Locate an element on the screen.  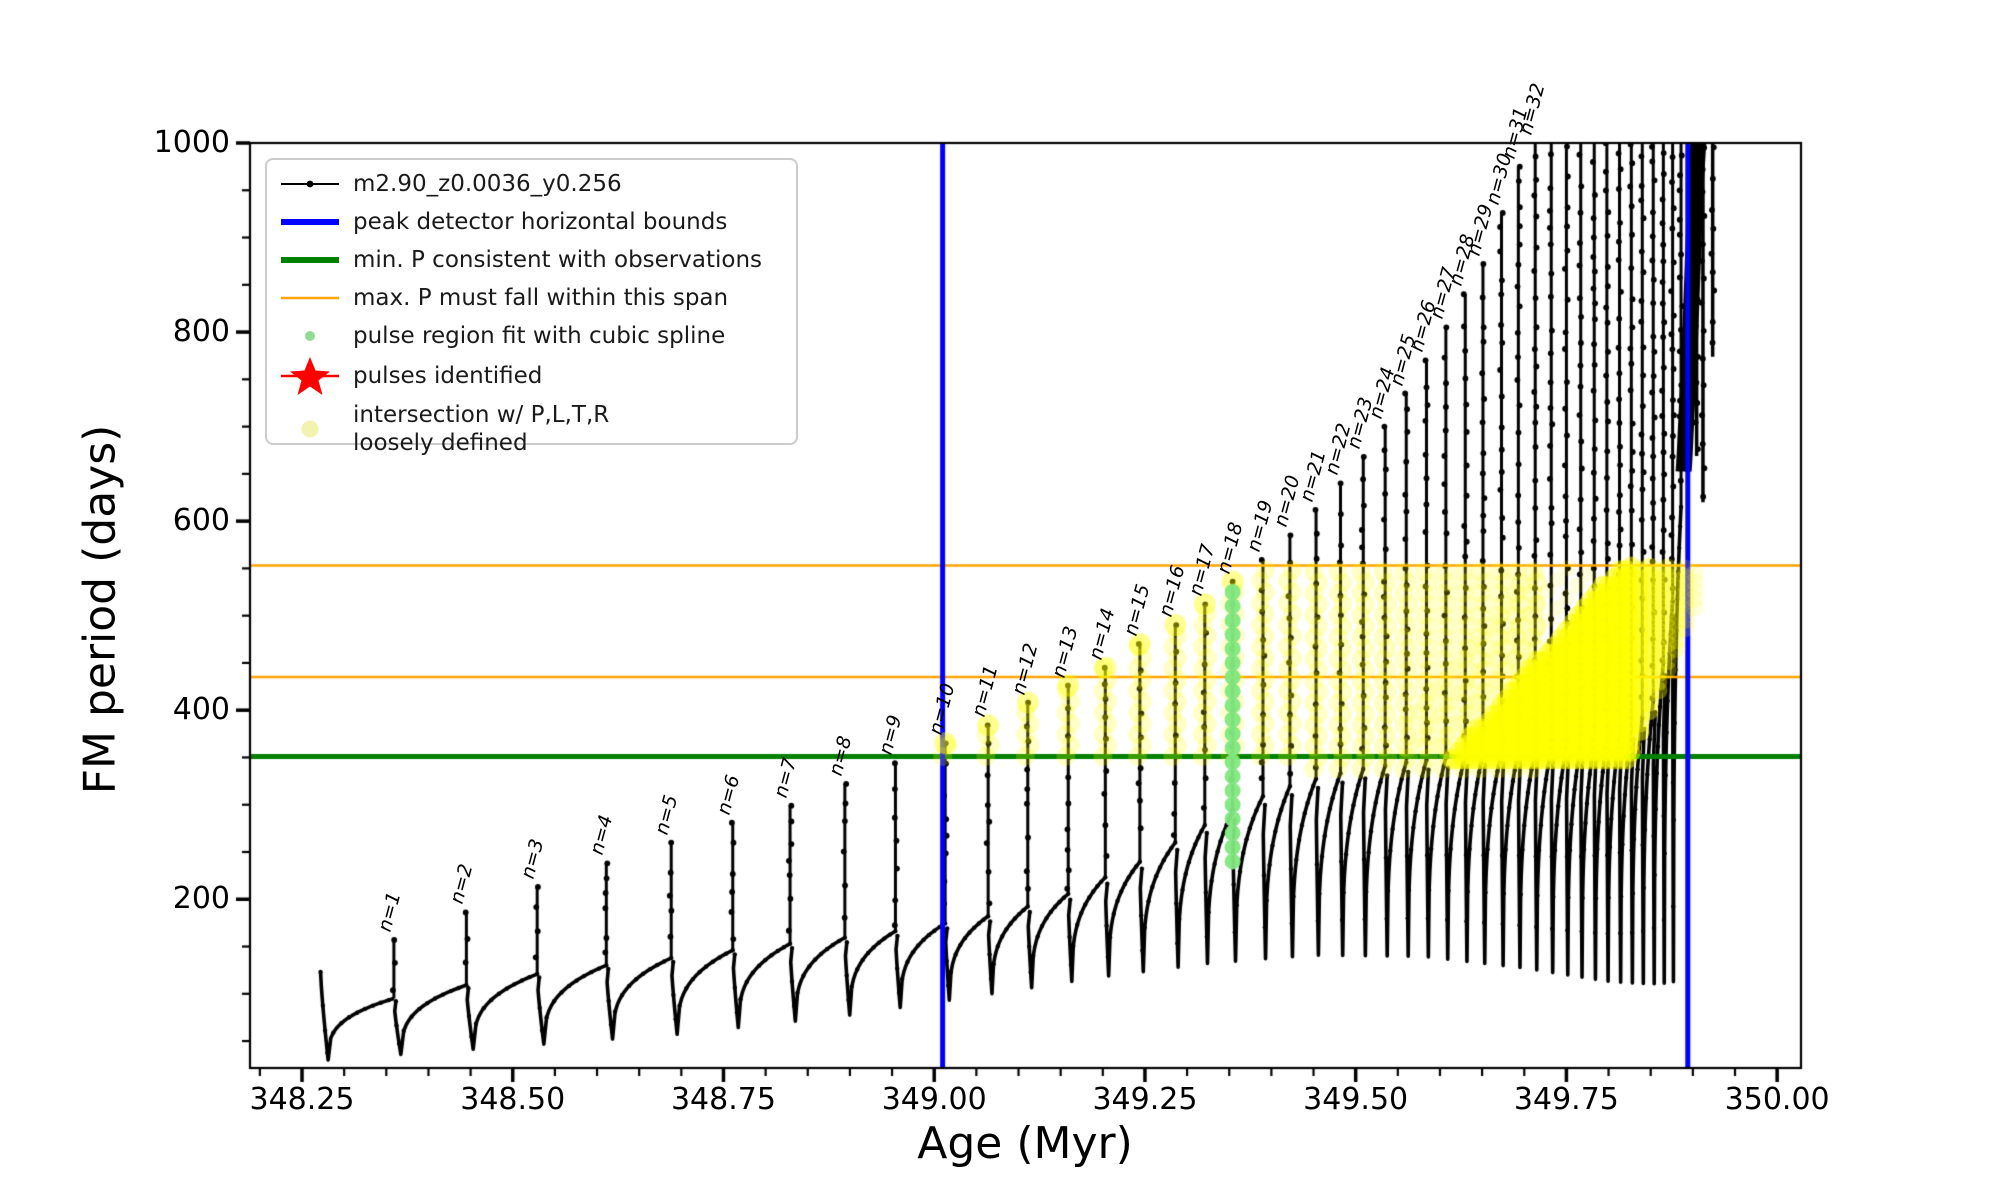
y-axis-label: FM period (days) is located at coordinates (100, 609).